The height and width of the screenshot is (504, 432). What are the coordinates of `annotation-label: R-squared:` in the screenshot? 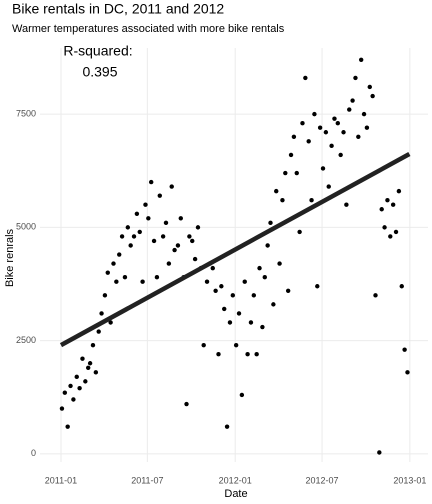 It's located at (97, 51).